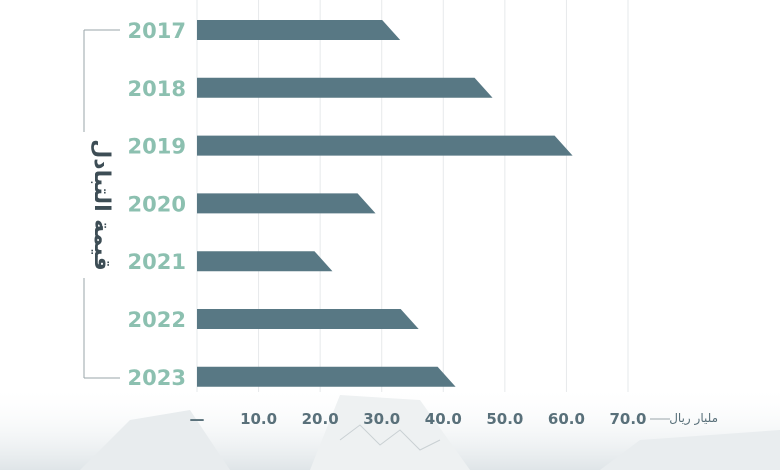 The width and height of the screenshot is (780, 470). What do you see at coordinates (326, 376) in the screenshot?
I see `bar-2023` at bounding box center [326, 376].